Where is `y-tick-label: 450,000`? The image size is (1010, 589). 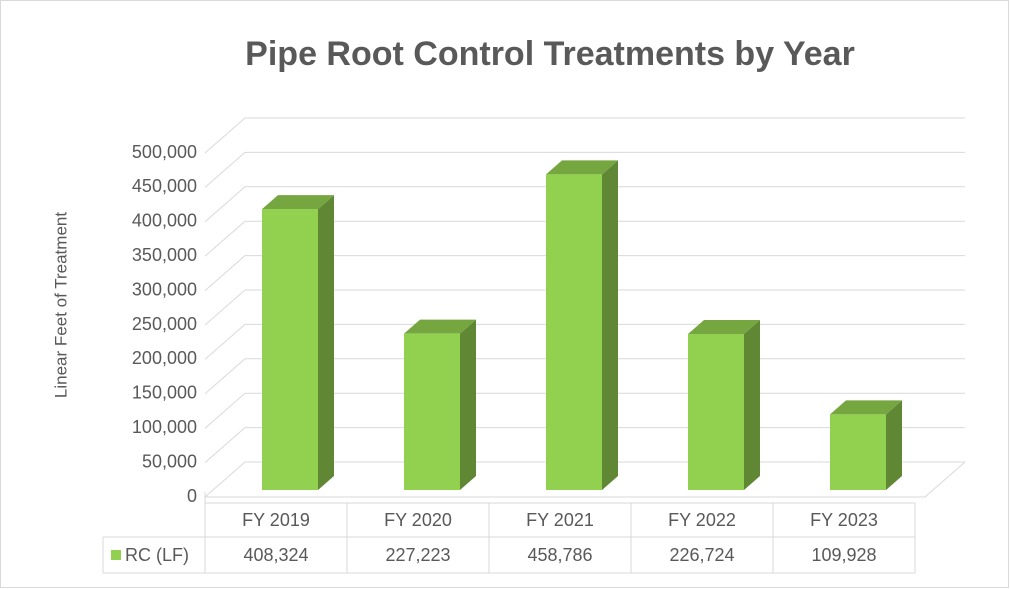 y-tick-label: 450,000 is located at coordinates (164, 186).